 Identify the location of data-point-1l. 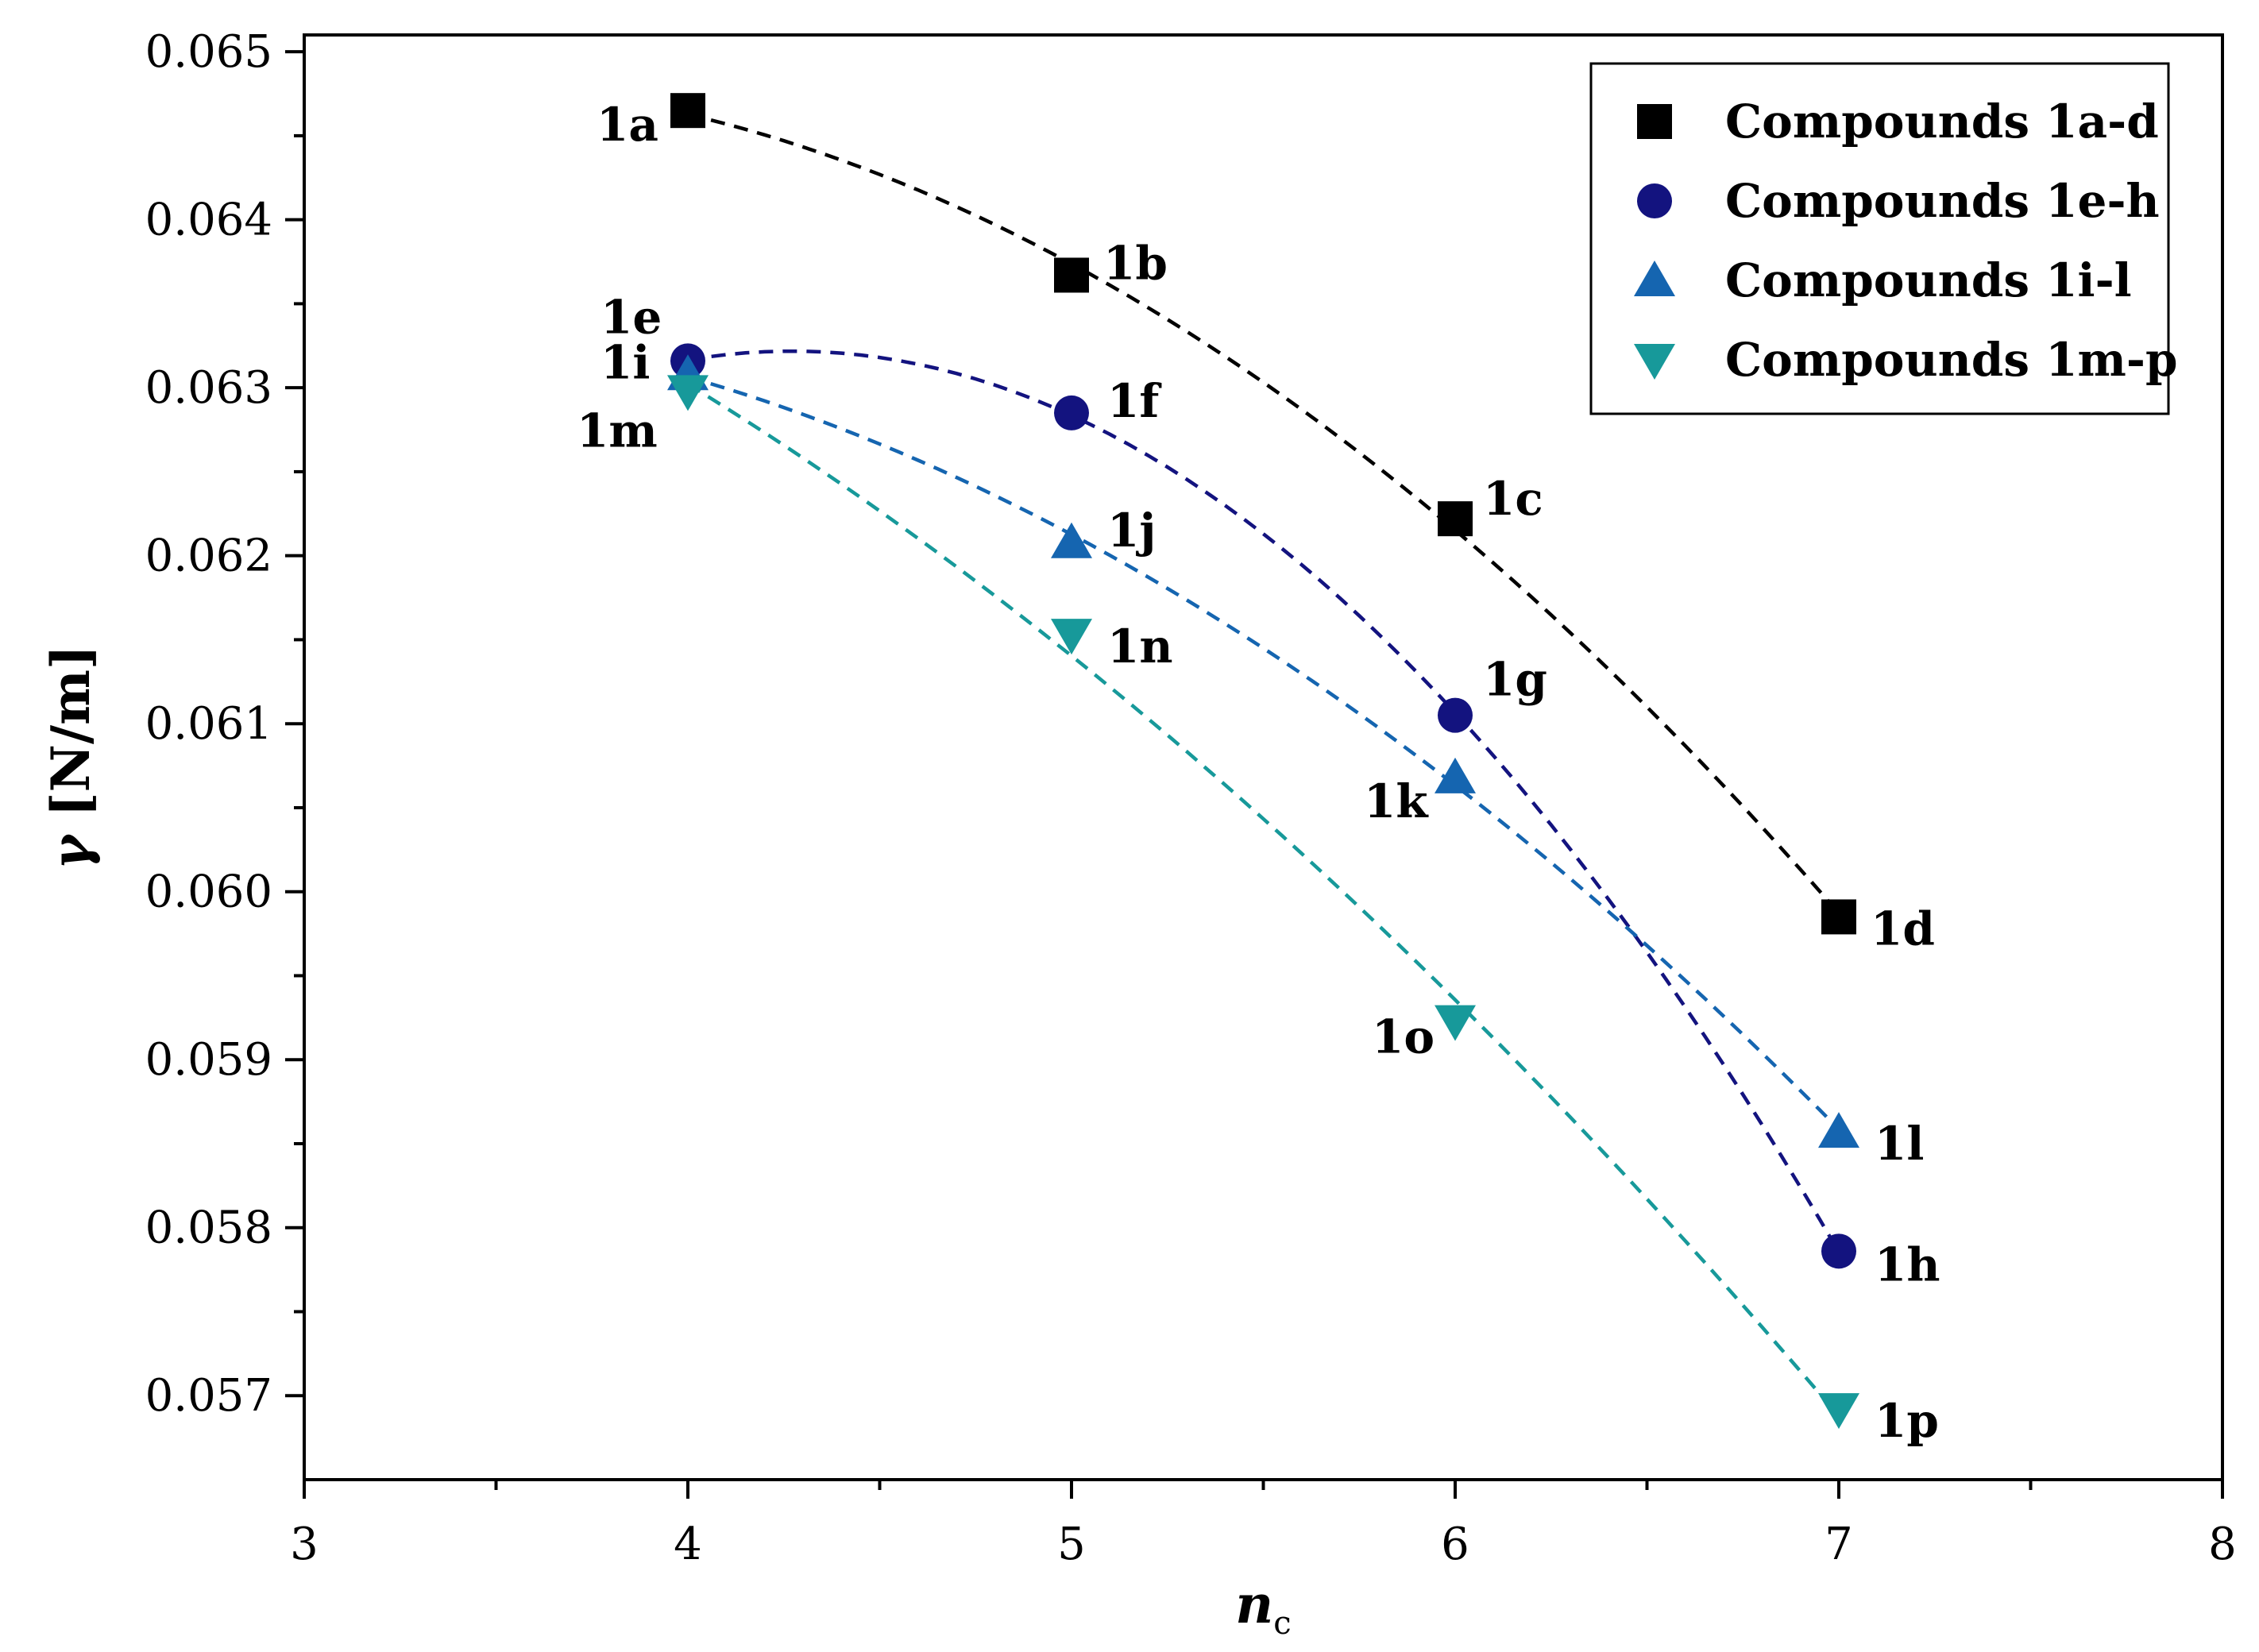
(1838, 1130).